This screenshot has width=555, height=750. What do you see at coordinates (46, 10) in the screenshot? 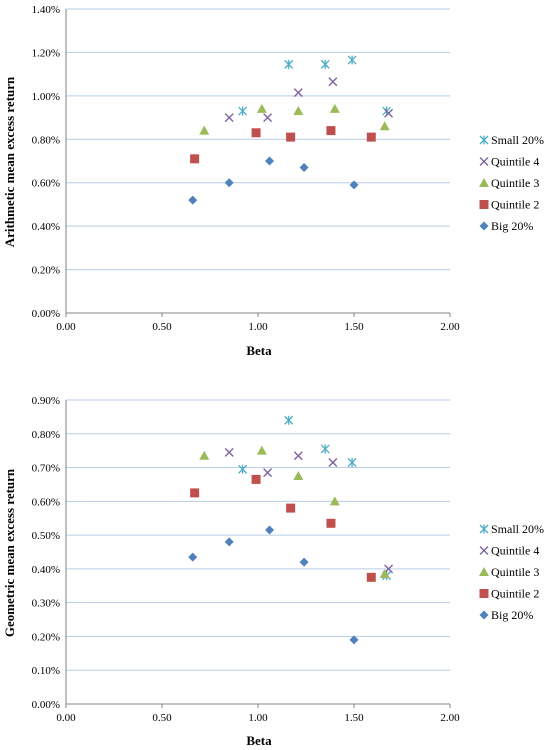
I see `y-tick-label: 1.40%` at bounding box center [46, 10].